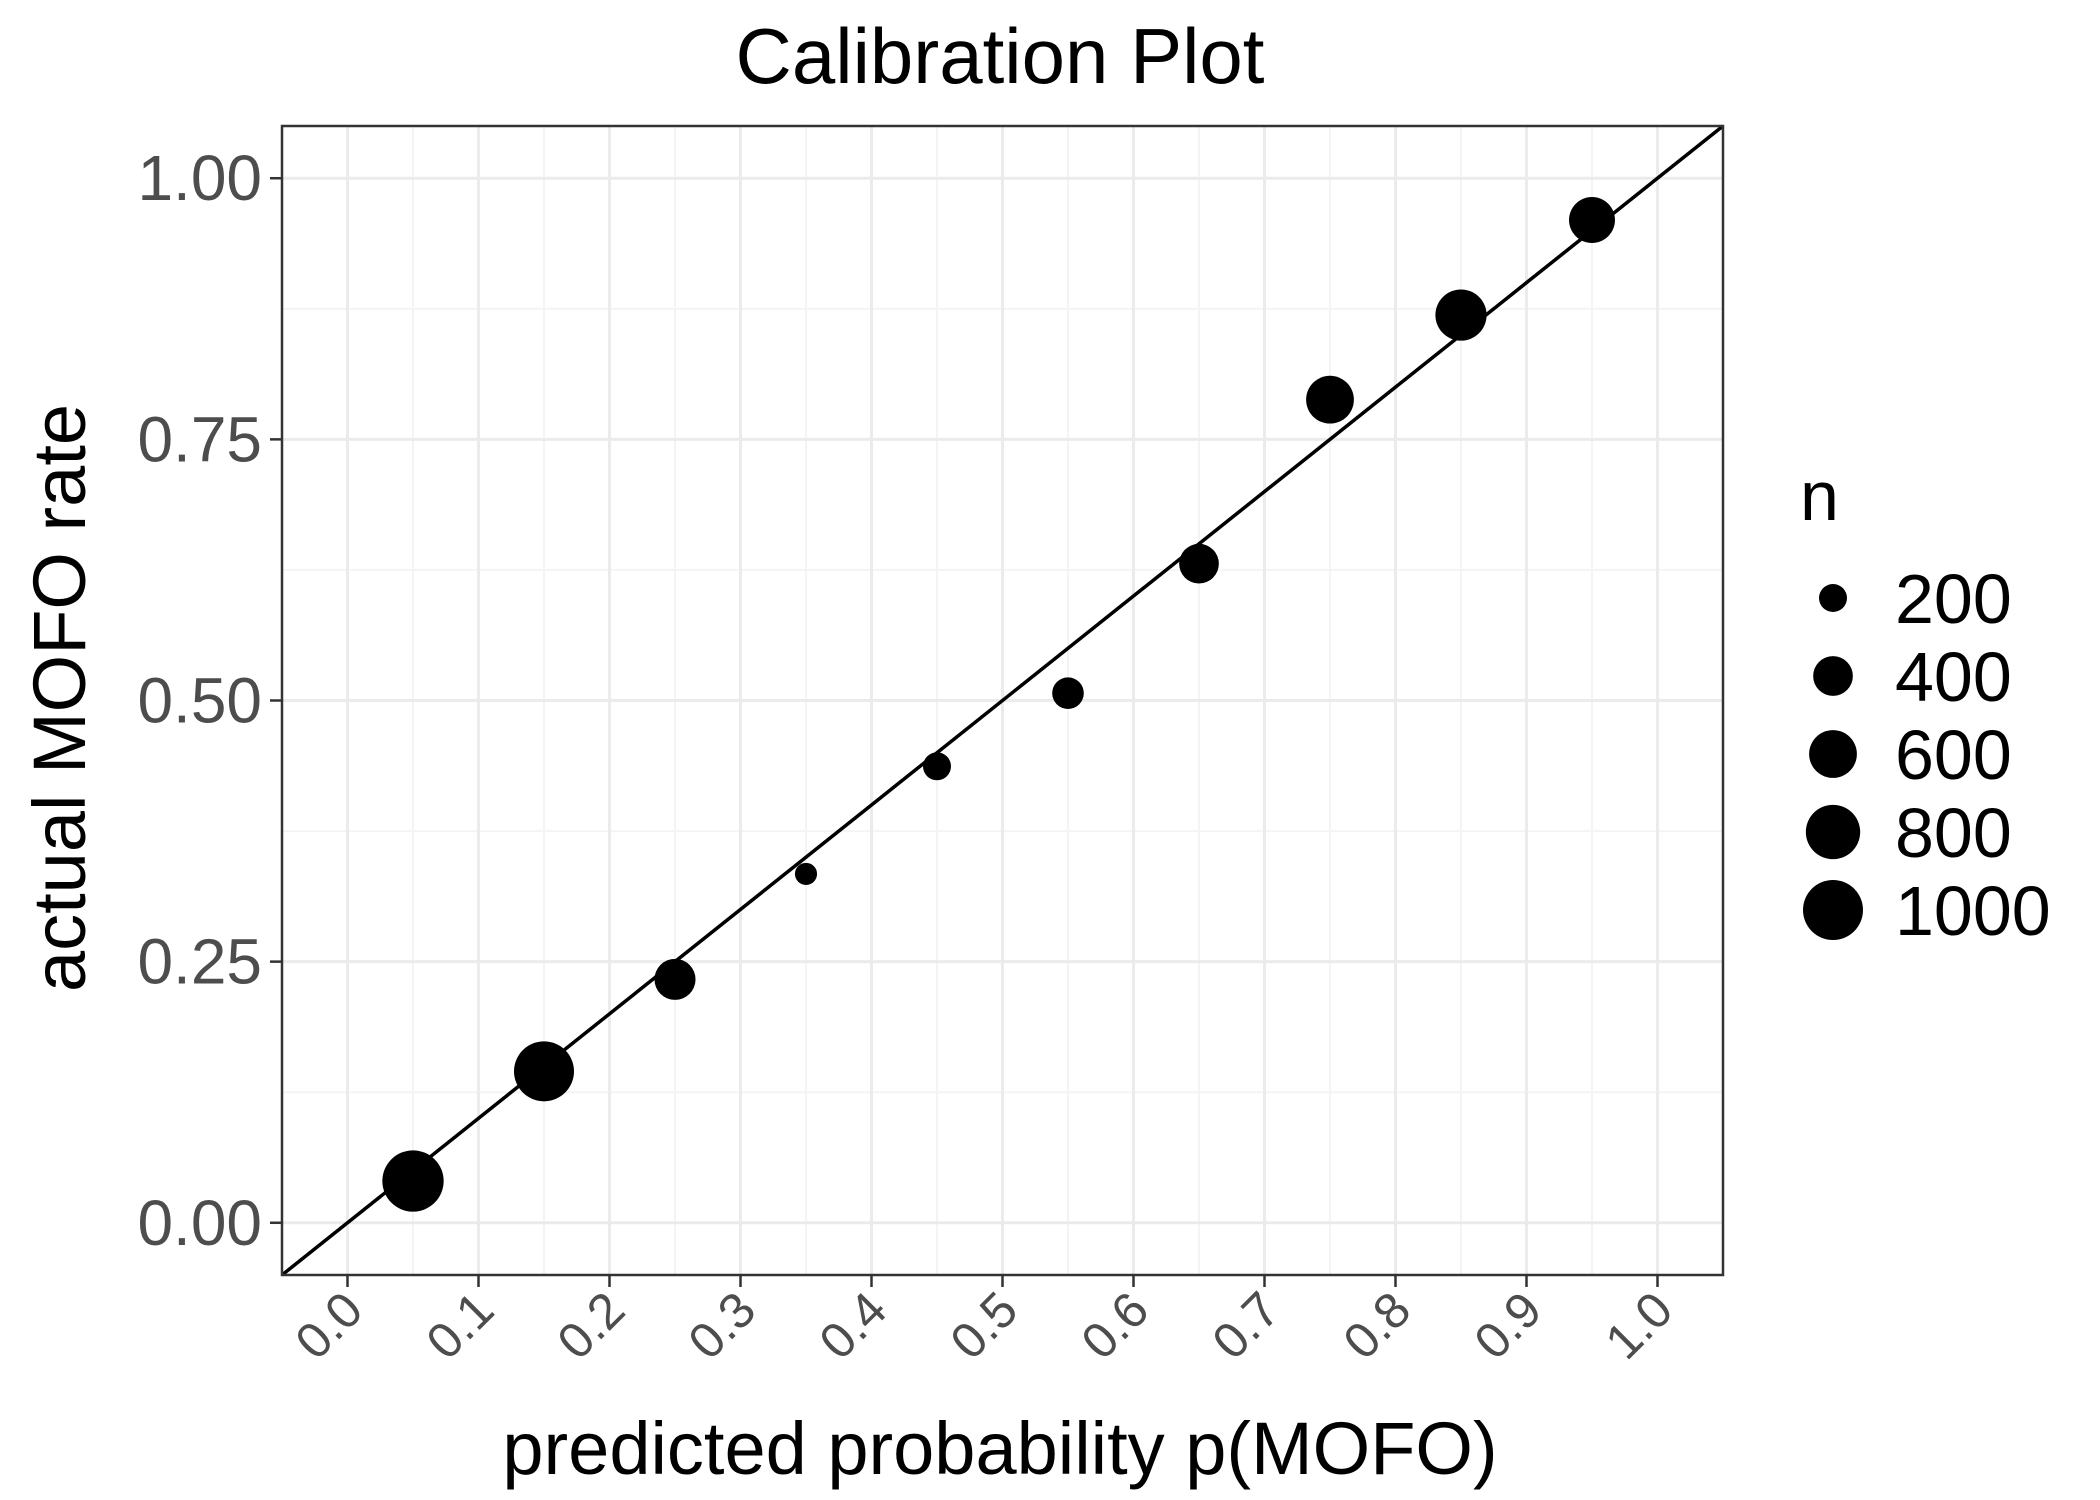 The height and width of the screenshot is (1500, 2100). What do you see at coordinates (984, 1325) in the screenshot?
I see `x-tick-label: 0.5` at bounding box center [984, 1325].